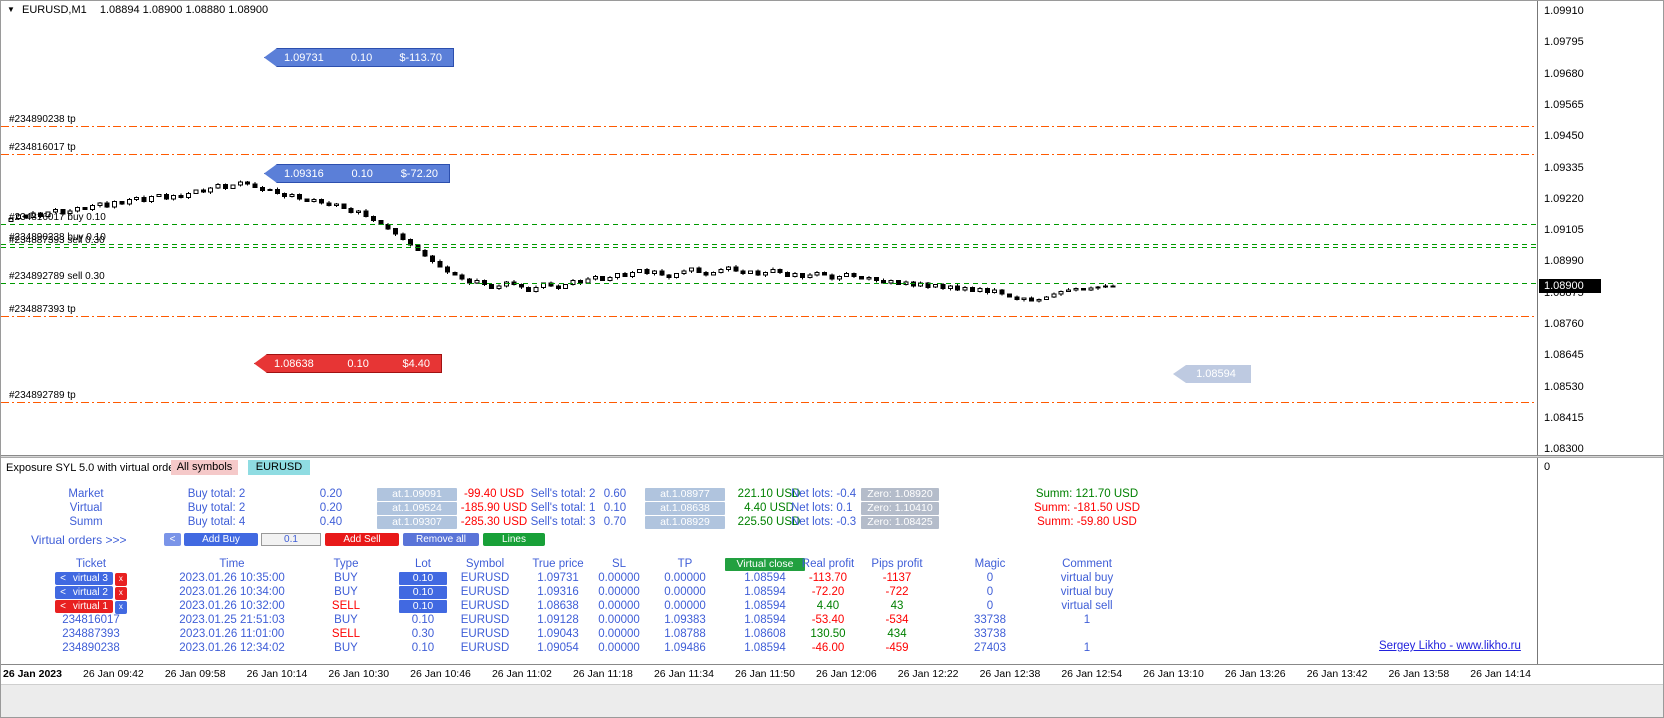 This screenshot has height=718, width=1664. I want to click on order-cell-ticket: < virtual 2 x, so click(91, 593).